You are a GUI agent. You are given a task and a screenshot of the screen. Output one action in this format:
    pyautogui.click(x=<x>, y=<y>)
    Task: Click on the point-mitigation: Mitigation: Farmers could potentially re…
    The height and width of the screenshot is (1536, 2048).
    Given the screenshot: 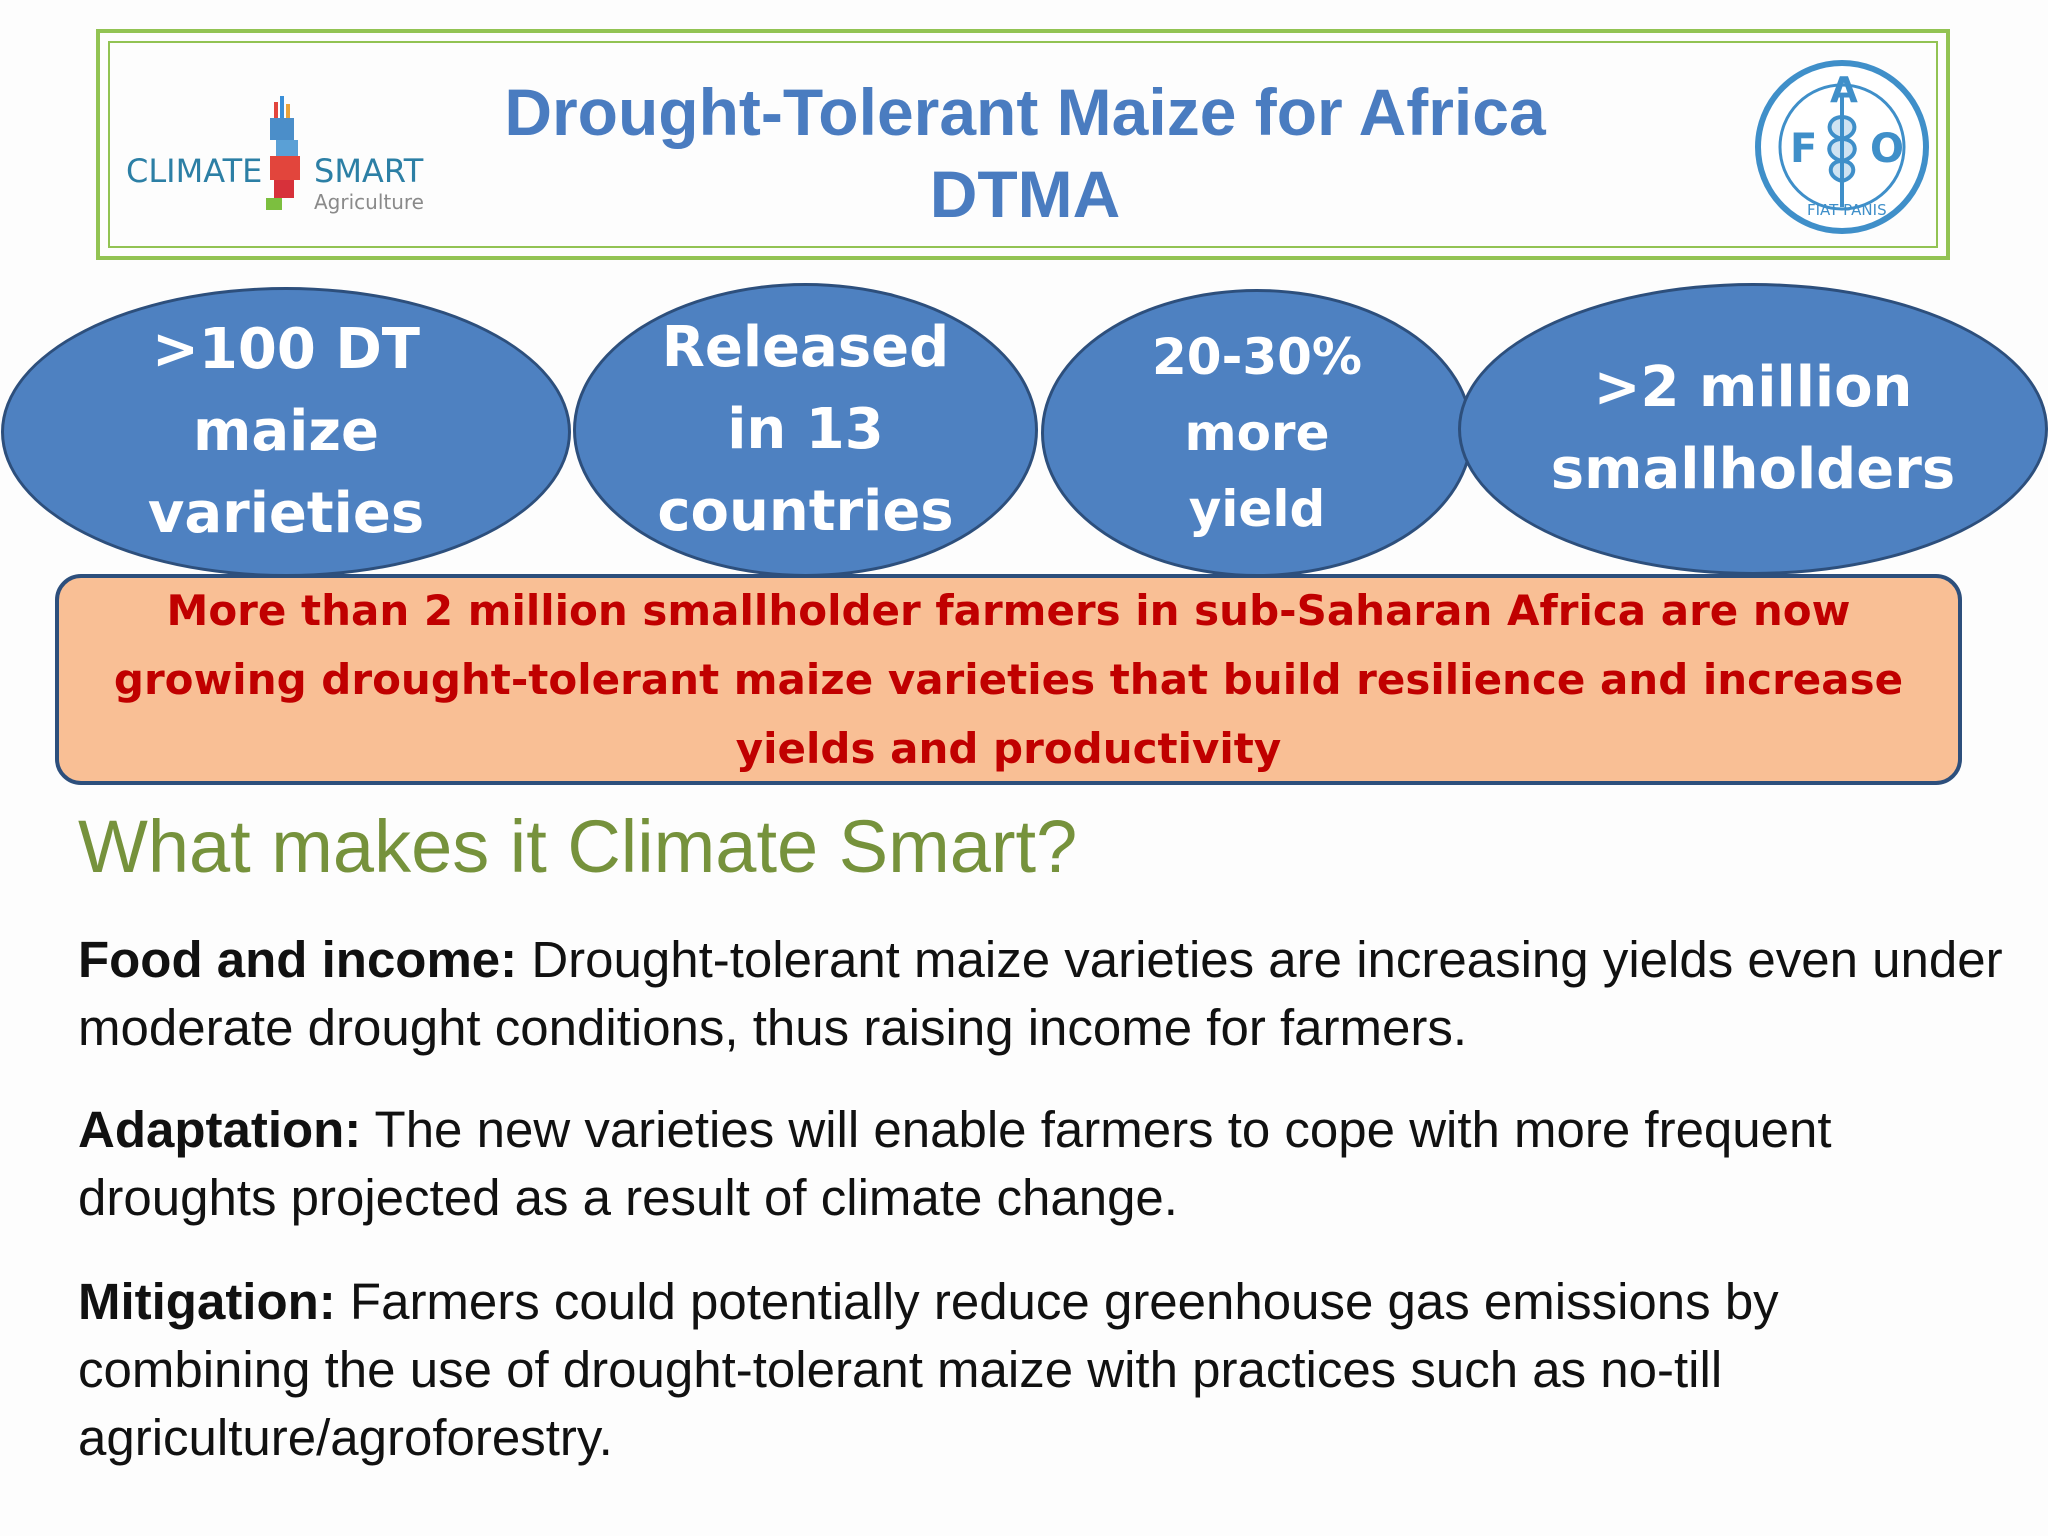 What is the action you would take?
    pyautogui.click(x=1043, y=1370)
    